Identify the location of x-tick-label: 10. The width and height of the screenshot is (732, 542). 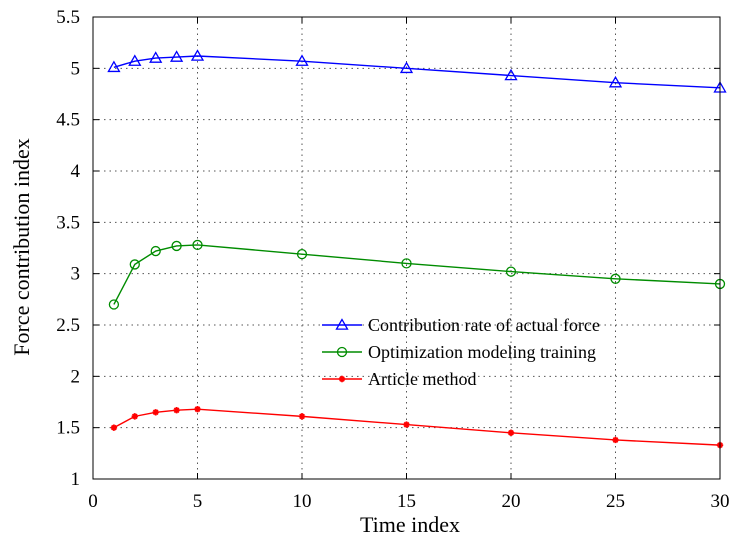
(302, 501).